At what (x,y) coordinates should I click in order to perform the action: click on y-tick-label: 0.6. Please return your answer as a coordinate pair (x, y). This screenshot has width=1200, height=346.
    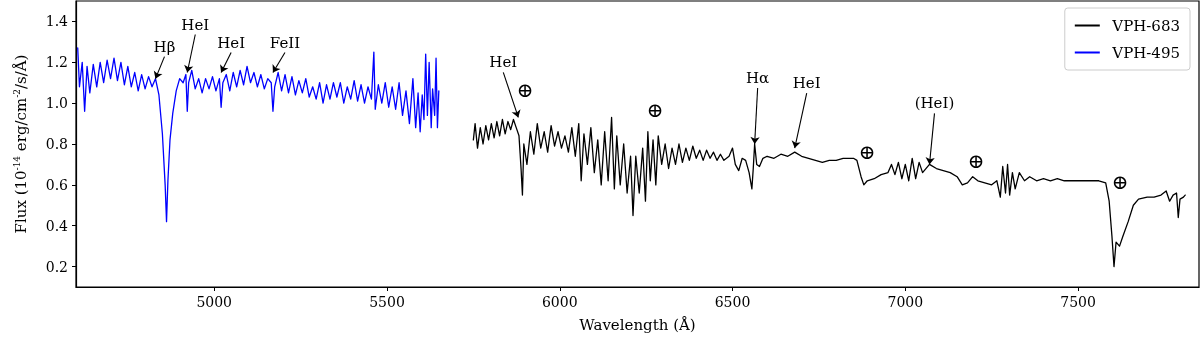
    Looking at the image, I should click on (57, 184).